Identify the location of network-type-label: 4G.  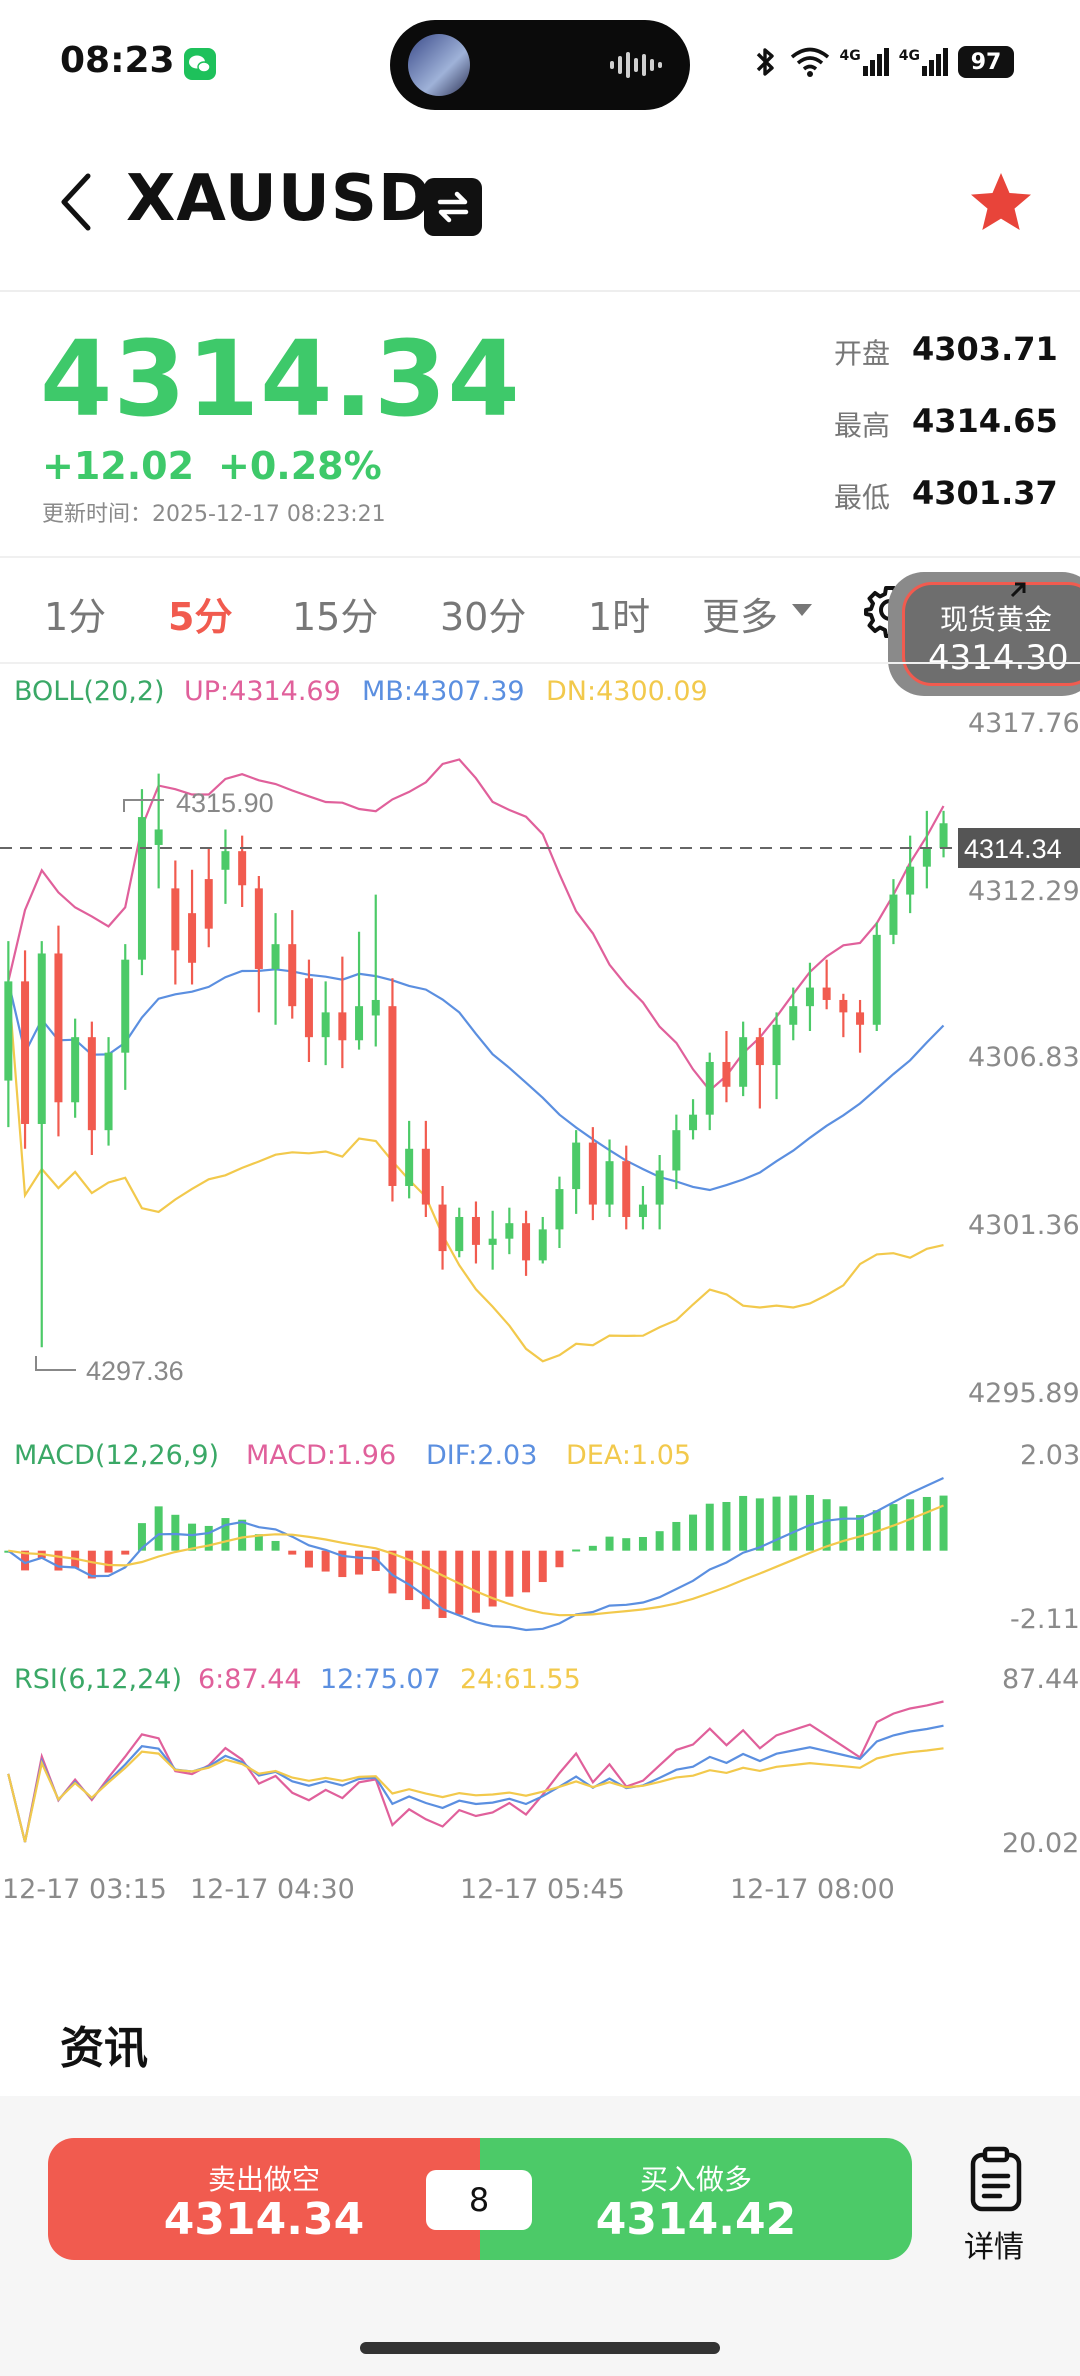
(850, 56).